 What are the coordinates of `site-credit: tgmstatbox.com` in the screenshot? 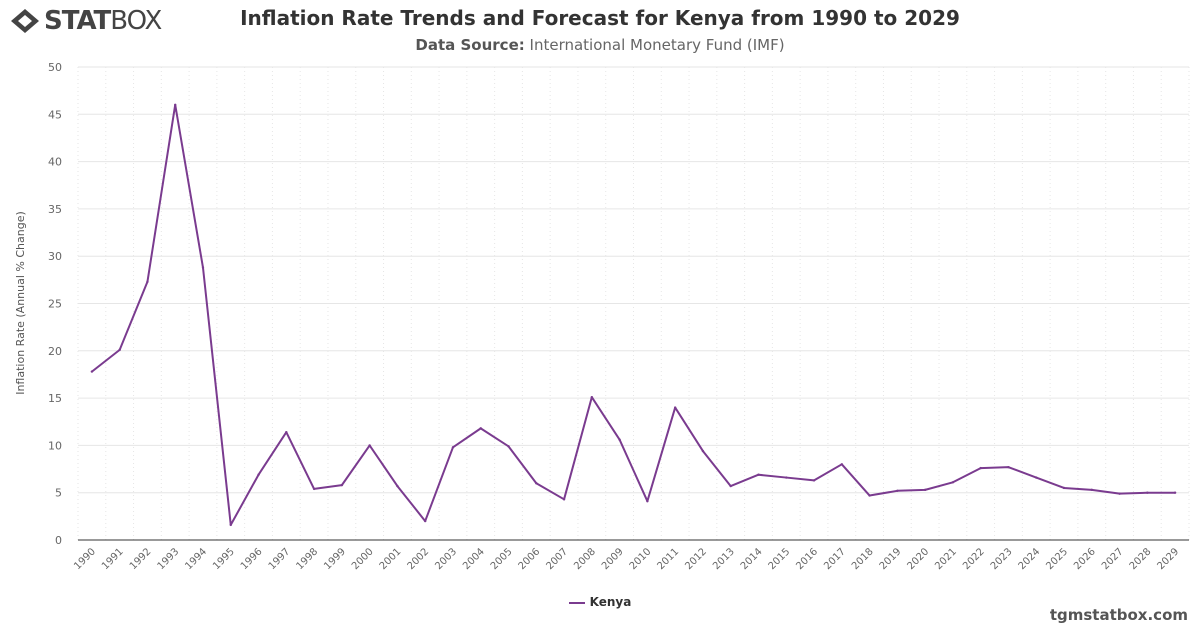 It's located at (1118, 615).